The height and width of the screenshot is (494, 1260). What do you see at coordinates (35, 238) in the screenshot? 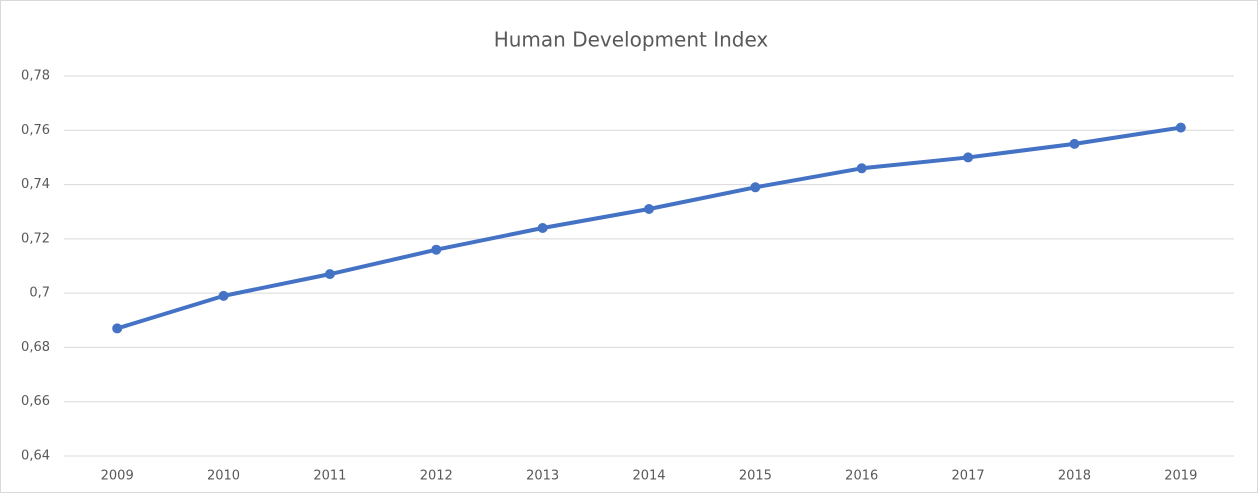
I see `y-tick-label: 0,72` at bounding box center [35, 238].